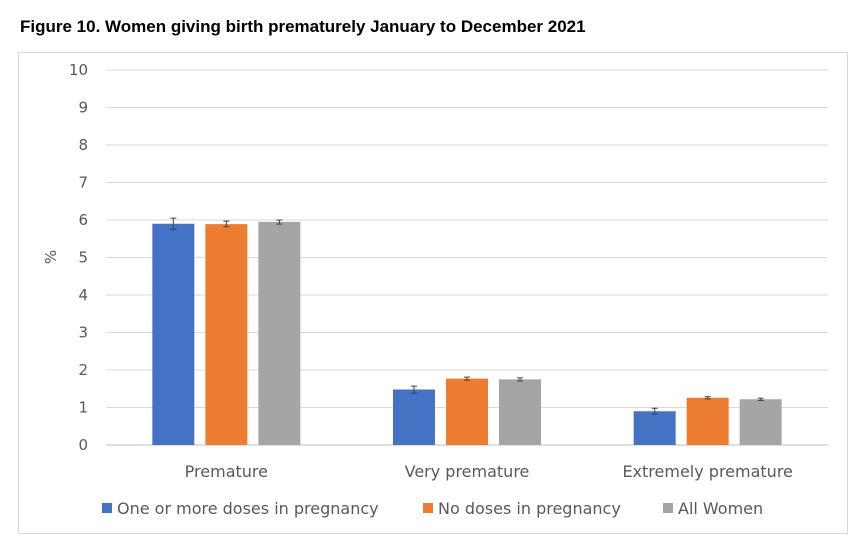 This screenshot has width=865, height=542. What do you see at coordinates (467, 471) in the screenshot?
I see `category-label: Very premature` at bounding box center [467, 471].